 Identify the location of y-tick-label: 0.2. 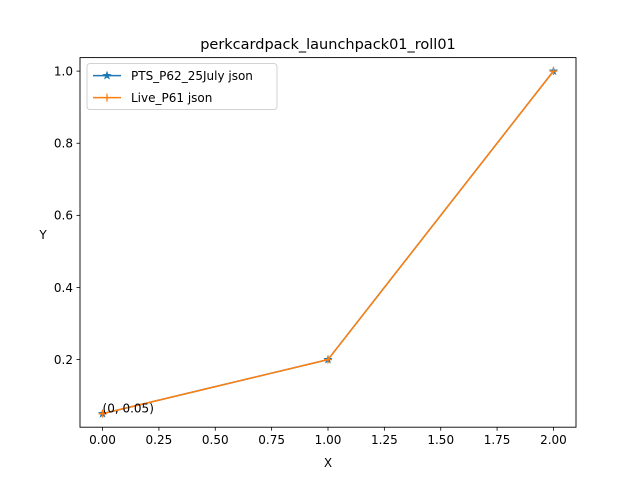
(63, 360).